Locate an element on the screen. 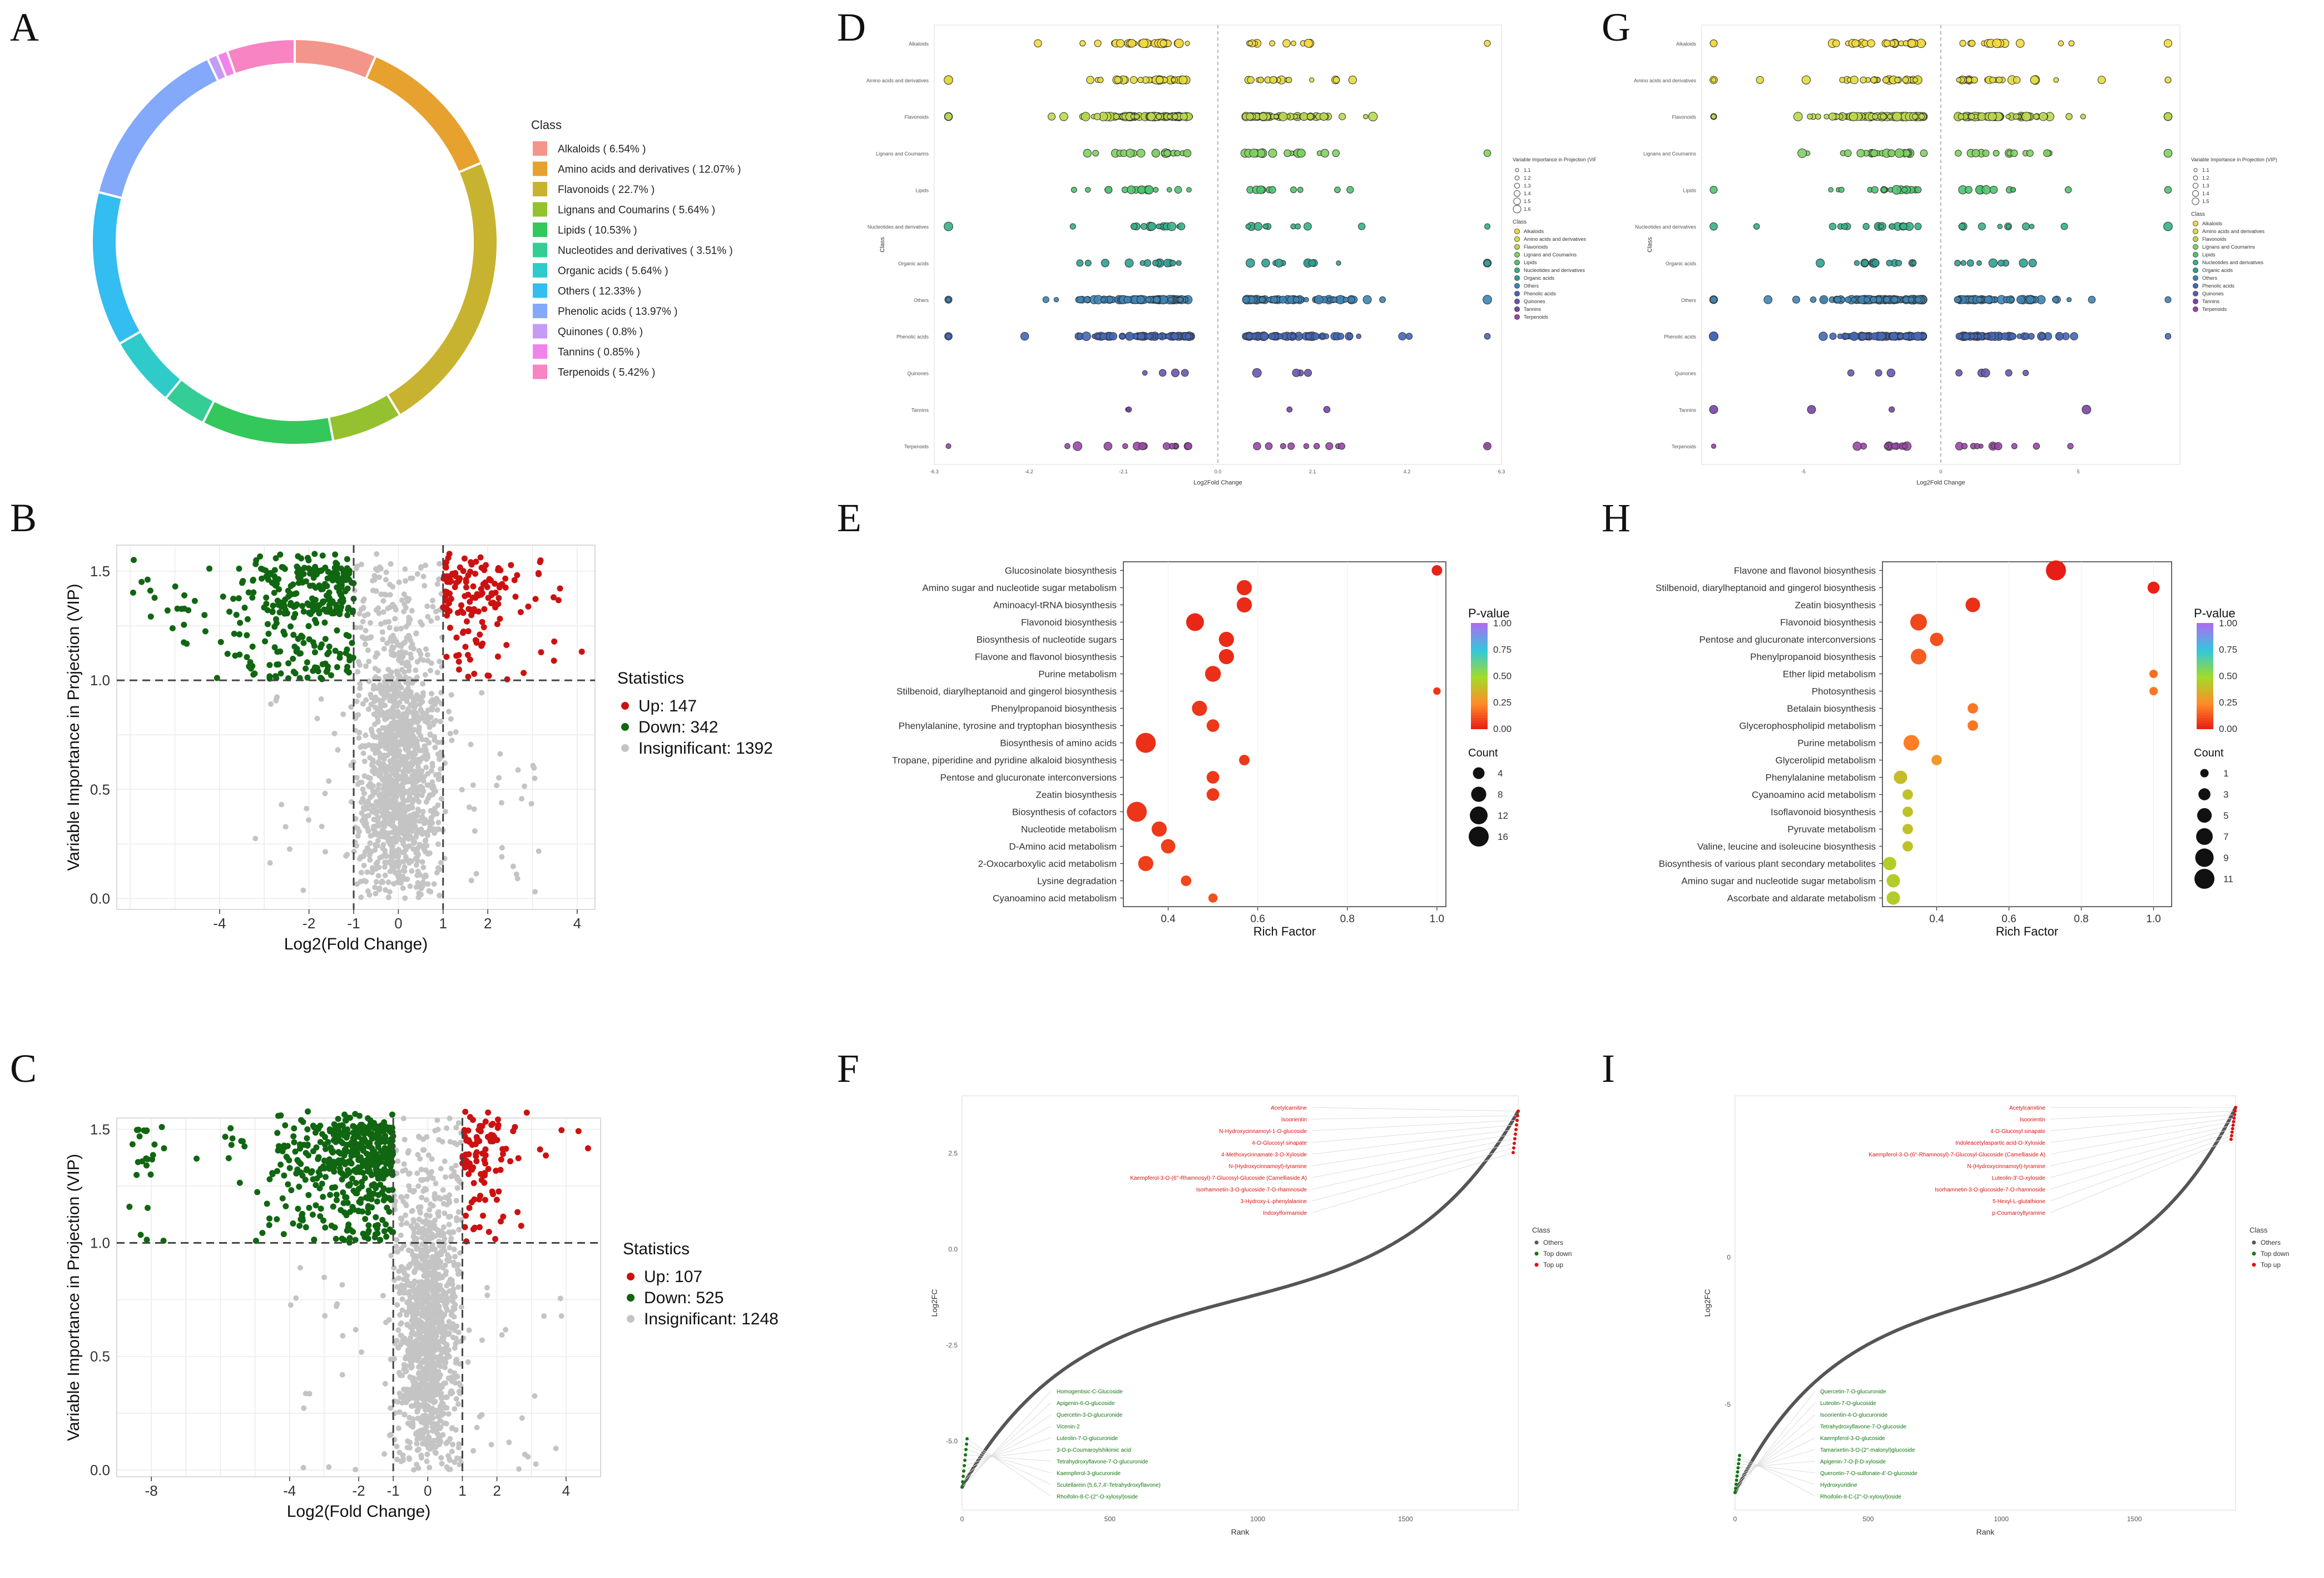 The height and width of the screenshot is (1578, 2324). legend-label: Others ( 12.33% ) is located at coordinates (599, 292).